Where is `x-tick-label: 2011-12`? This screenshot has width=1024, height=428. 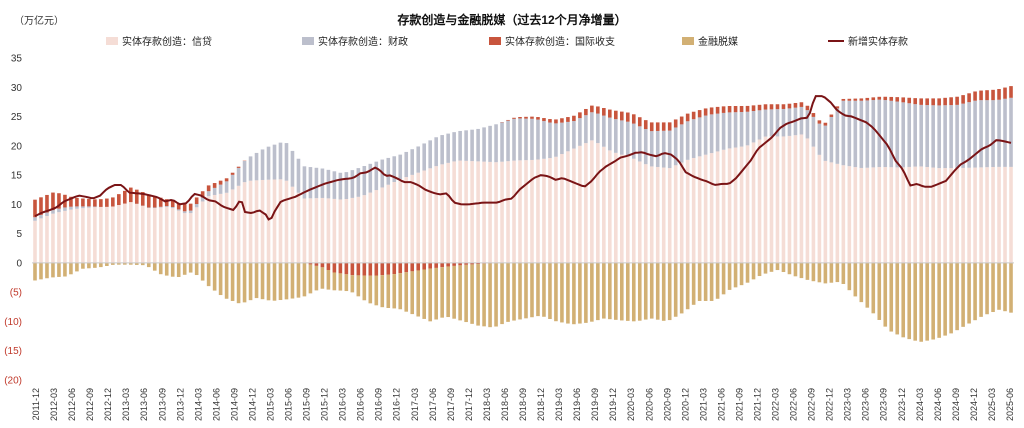 x-tick-label: 2011-12 is located at coordinates (36, 404).